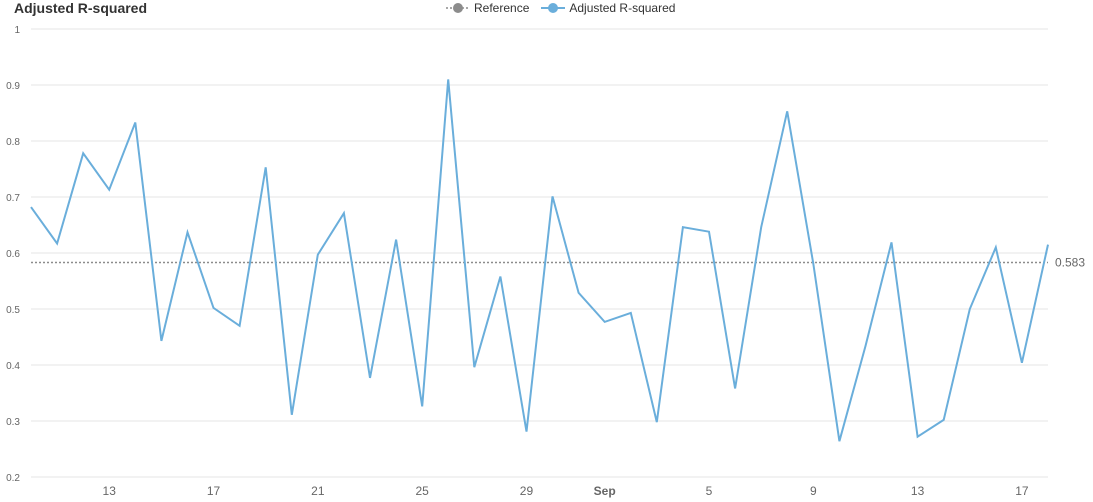 Image resolution: width=1093 pixels, height=502 pixels. Describe the element at coordinates (13, 142) in the screenshot. I see `y-tick-label: 0.8` at that location.